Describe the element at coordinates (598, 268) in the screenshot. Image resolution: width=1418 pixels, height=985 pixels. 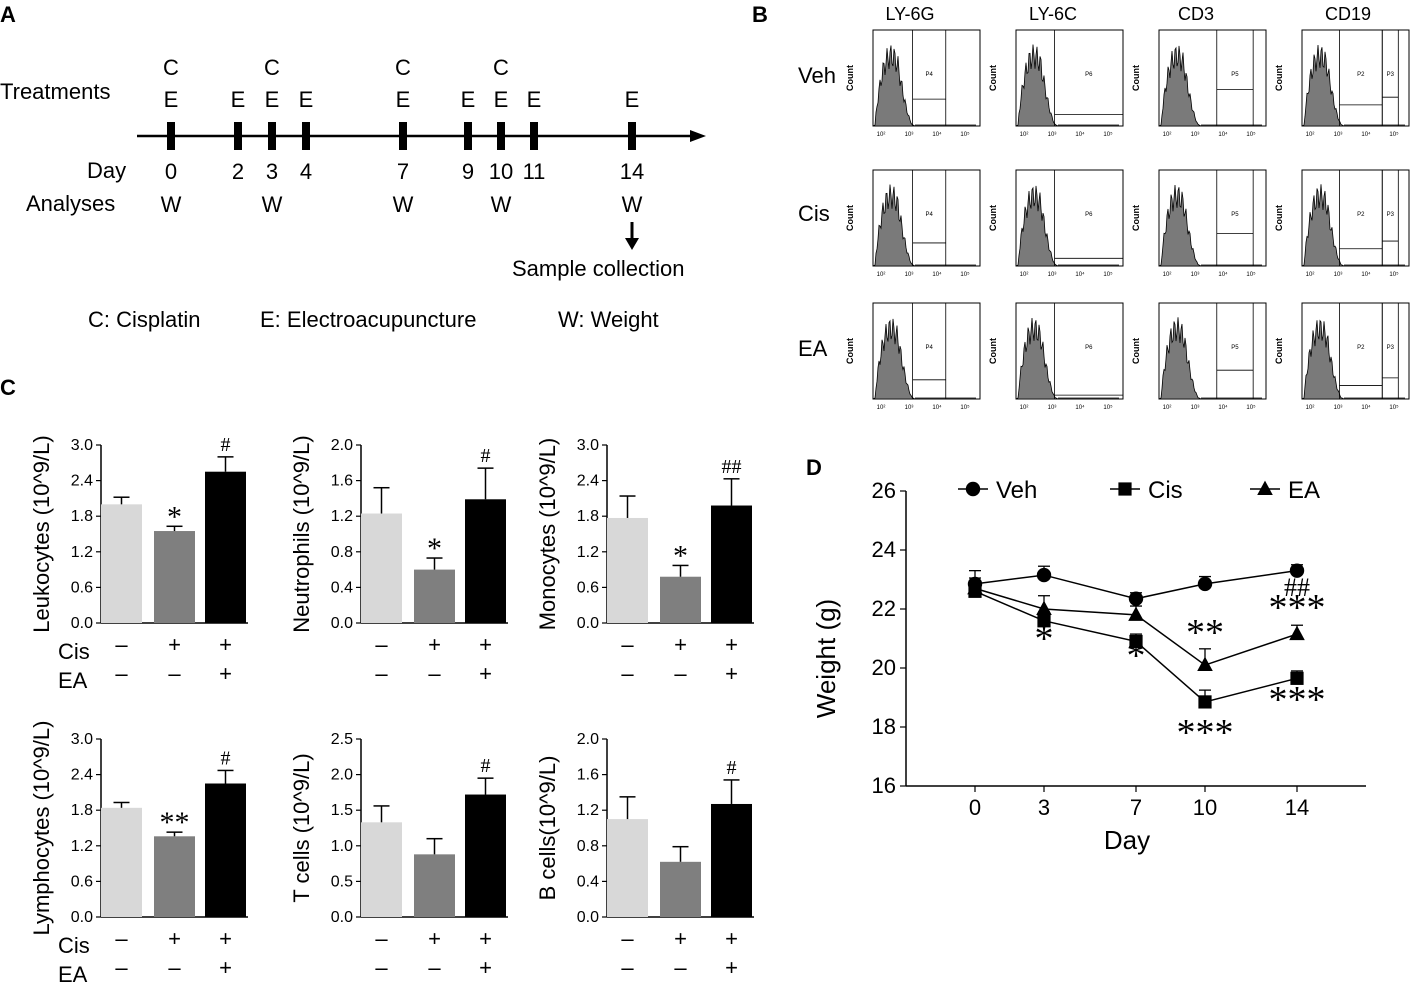
I see `sample-collection-label: Sample collection` at that location.